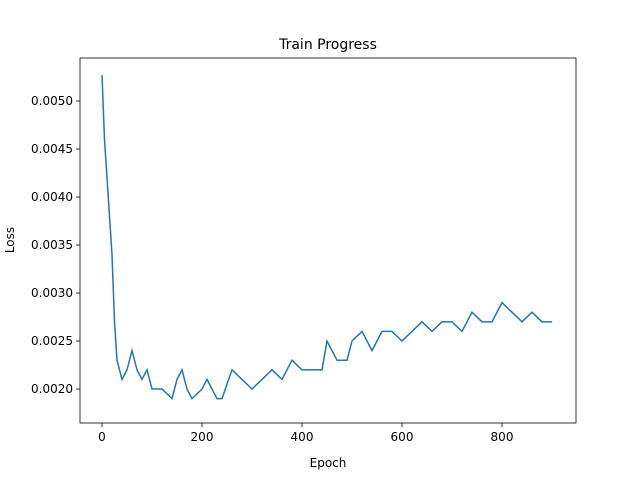  What do you see at coordinates (10, 240) in the screenshot?
I see `y-axis-label: Loss` at bounding box center [10, 240].